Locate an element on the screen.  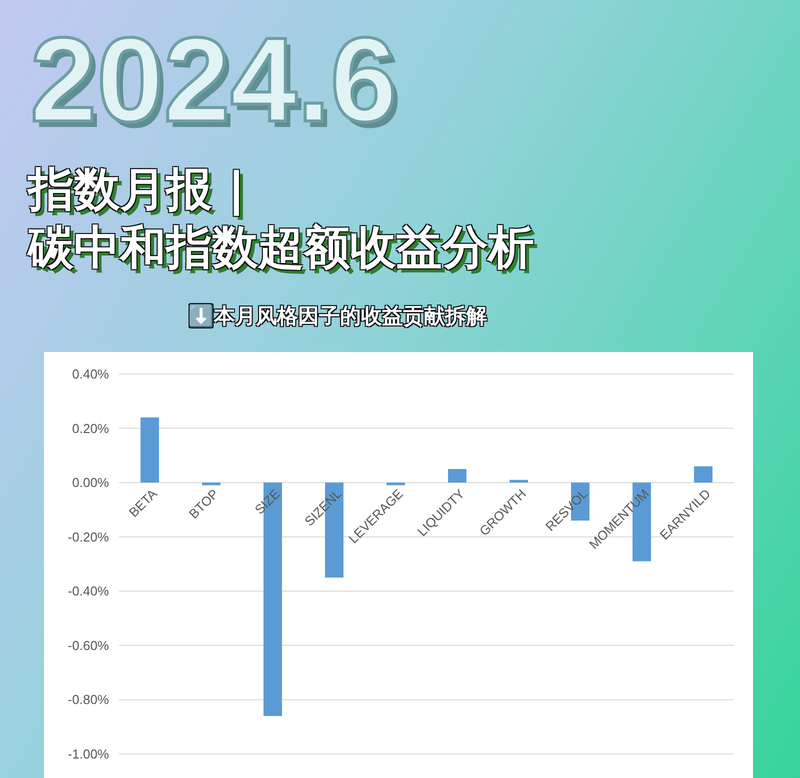
y-tick-label: 0.00% is located at coordinates (91, 482).